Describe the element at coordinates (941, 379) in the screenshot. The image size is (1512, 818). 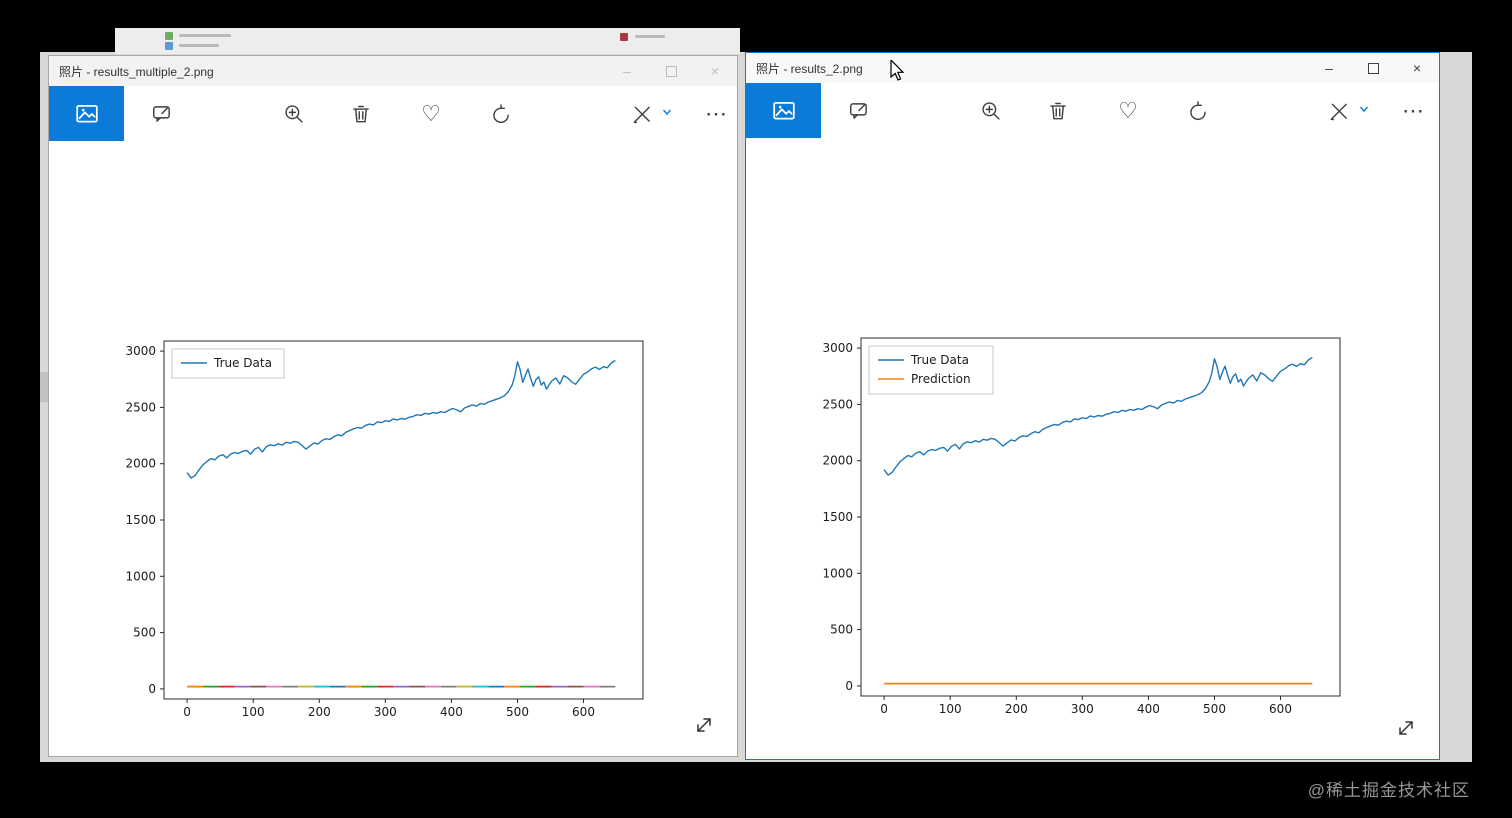
I see `svg-text: Prediction` at that location.